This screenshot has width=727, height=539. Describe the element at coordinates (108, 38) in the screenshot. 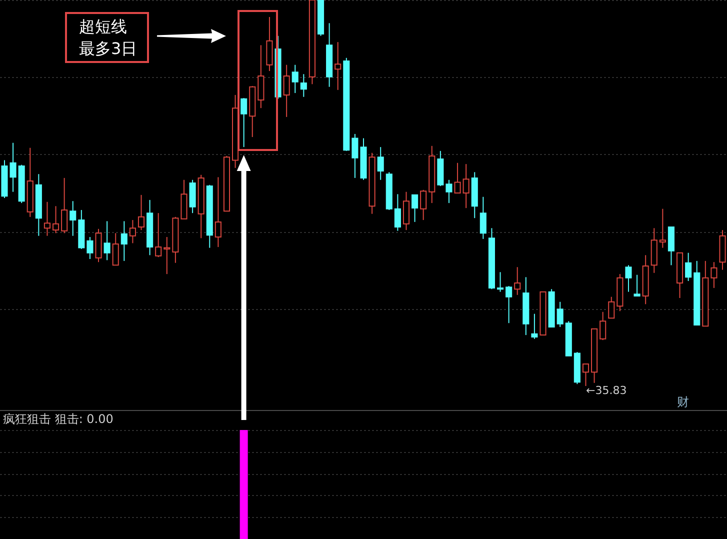

I see `annotation: 超短线最多3日` at that location.